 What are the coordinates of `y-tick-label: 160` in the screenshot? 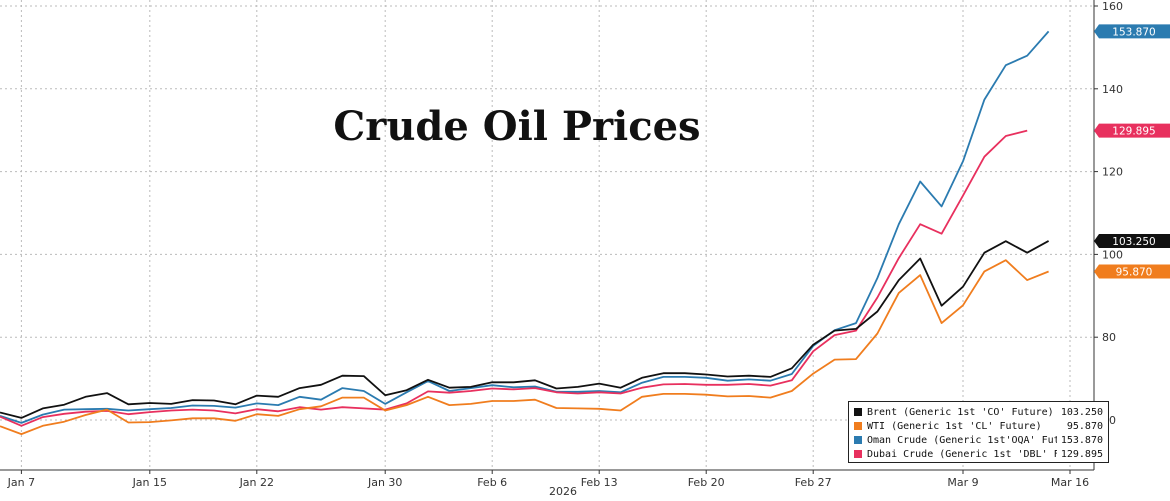 It's located at (1112, 6).